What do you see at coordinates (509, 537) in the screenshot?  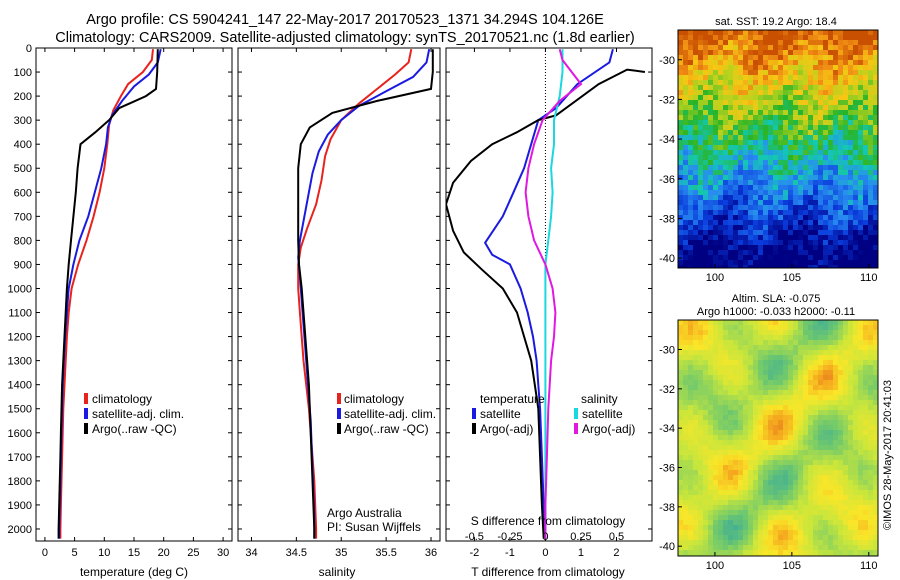 I see `s-tick-label: -0.25` at bounding box center [509, 537].